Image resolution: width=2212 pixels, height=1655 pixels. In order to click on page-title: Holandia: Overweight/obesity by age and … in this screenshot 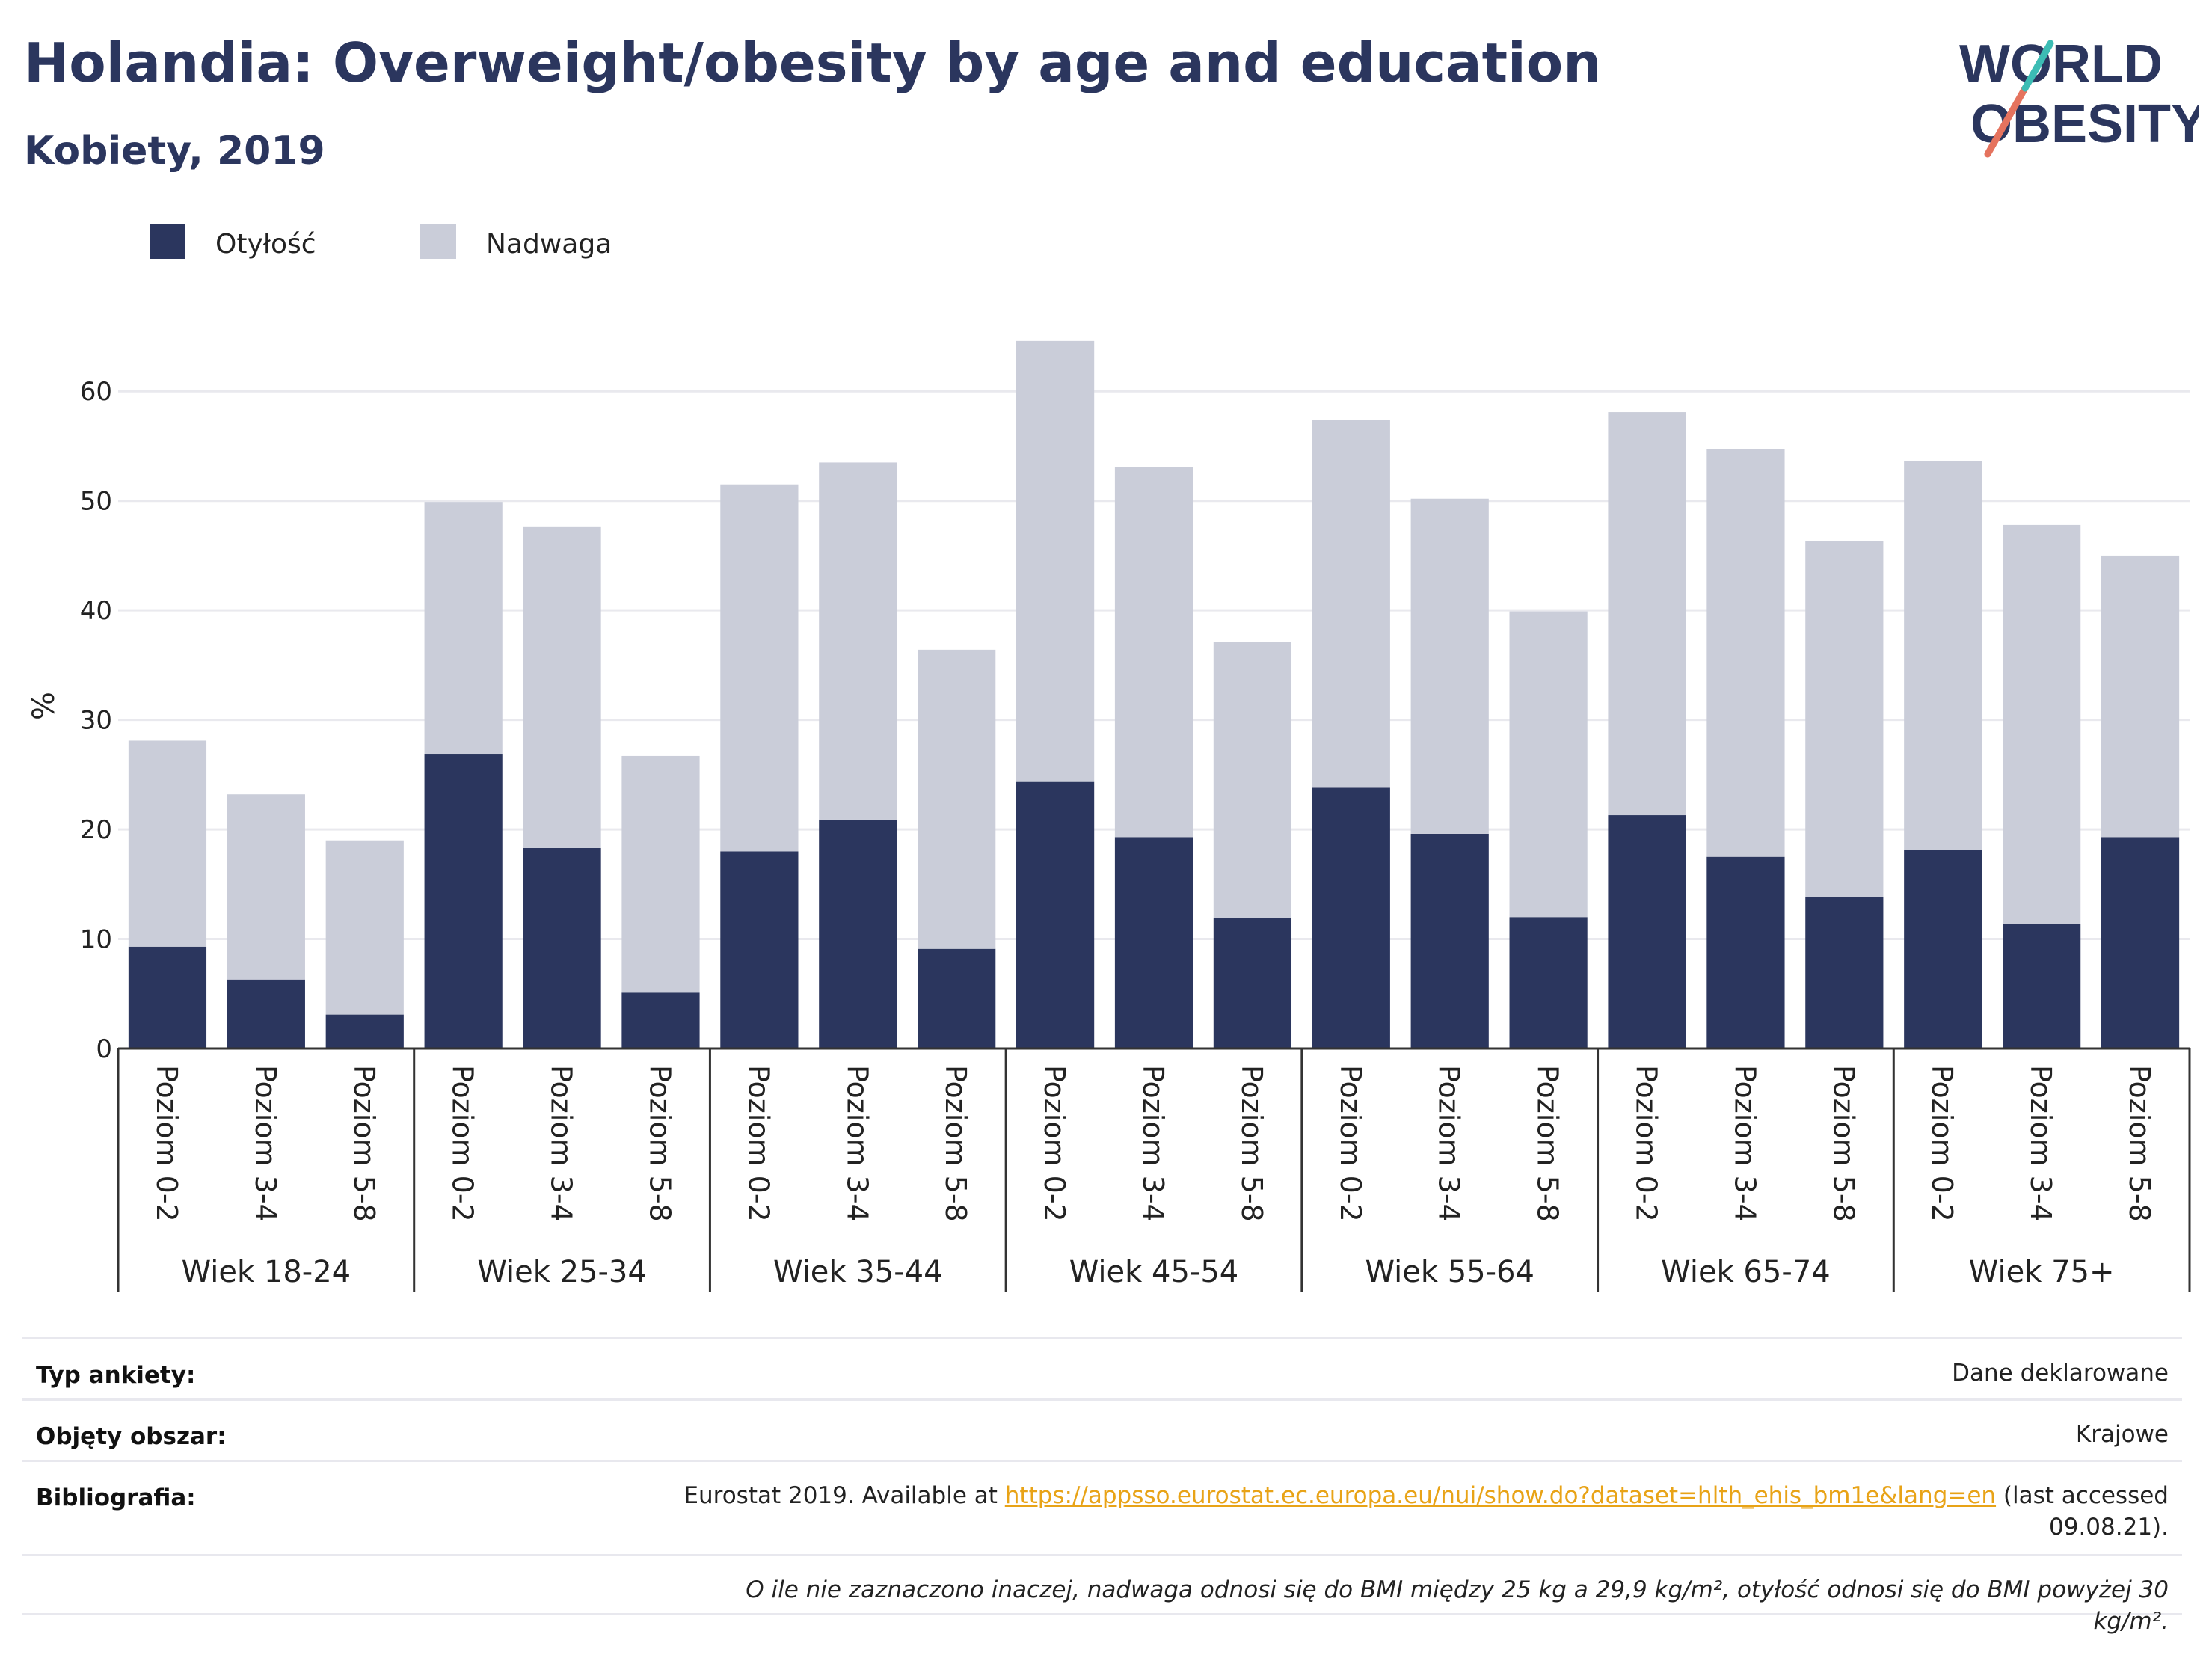, I will do `click(813, 62)`.